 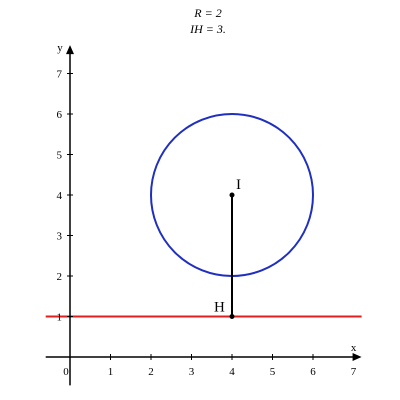 What do you see at coordinates (60, 318) in the screenshot?
I see `y-tick-label: 1` at bounding box center [60, 318].